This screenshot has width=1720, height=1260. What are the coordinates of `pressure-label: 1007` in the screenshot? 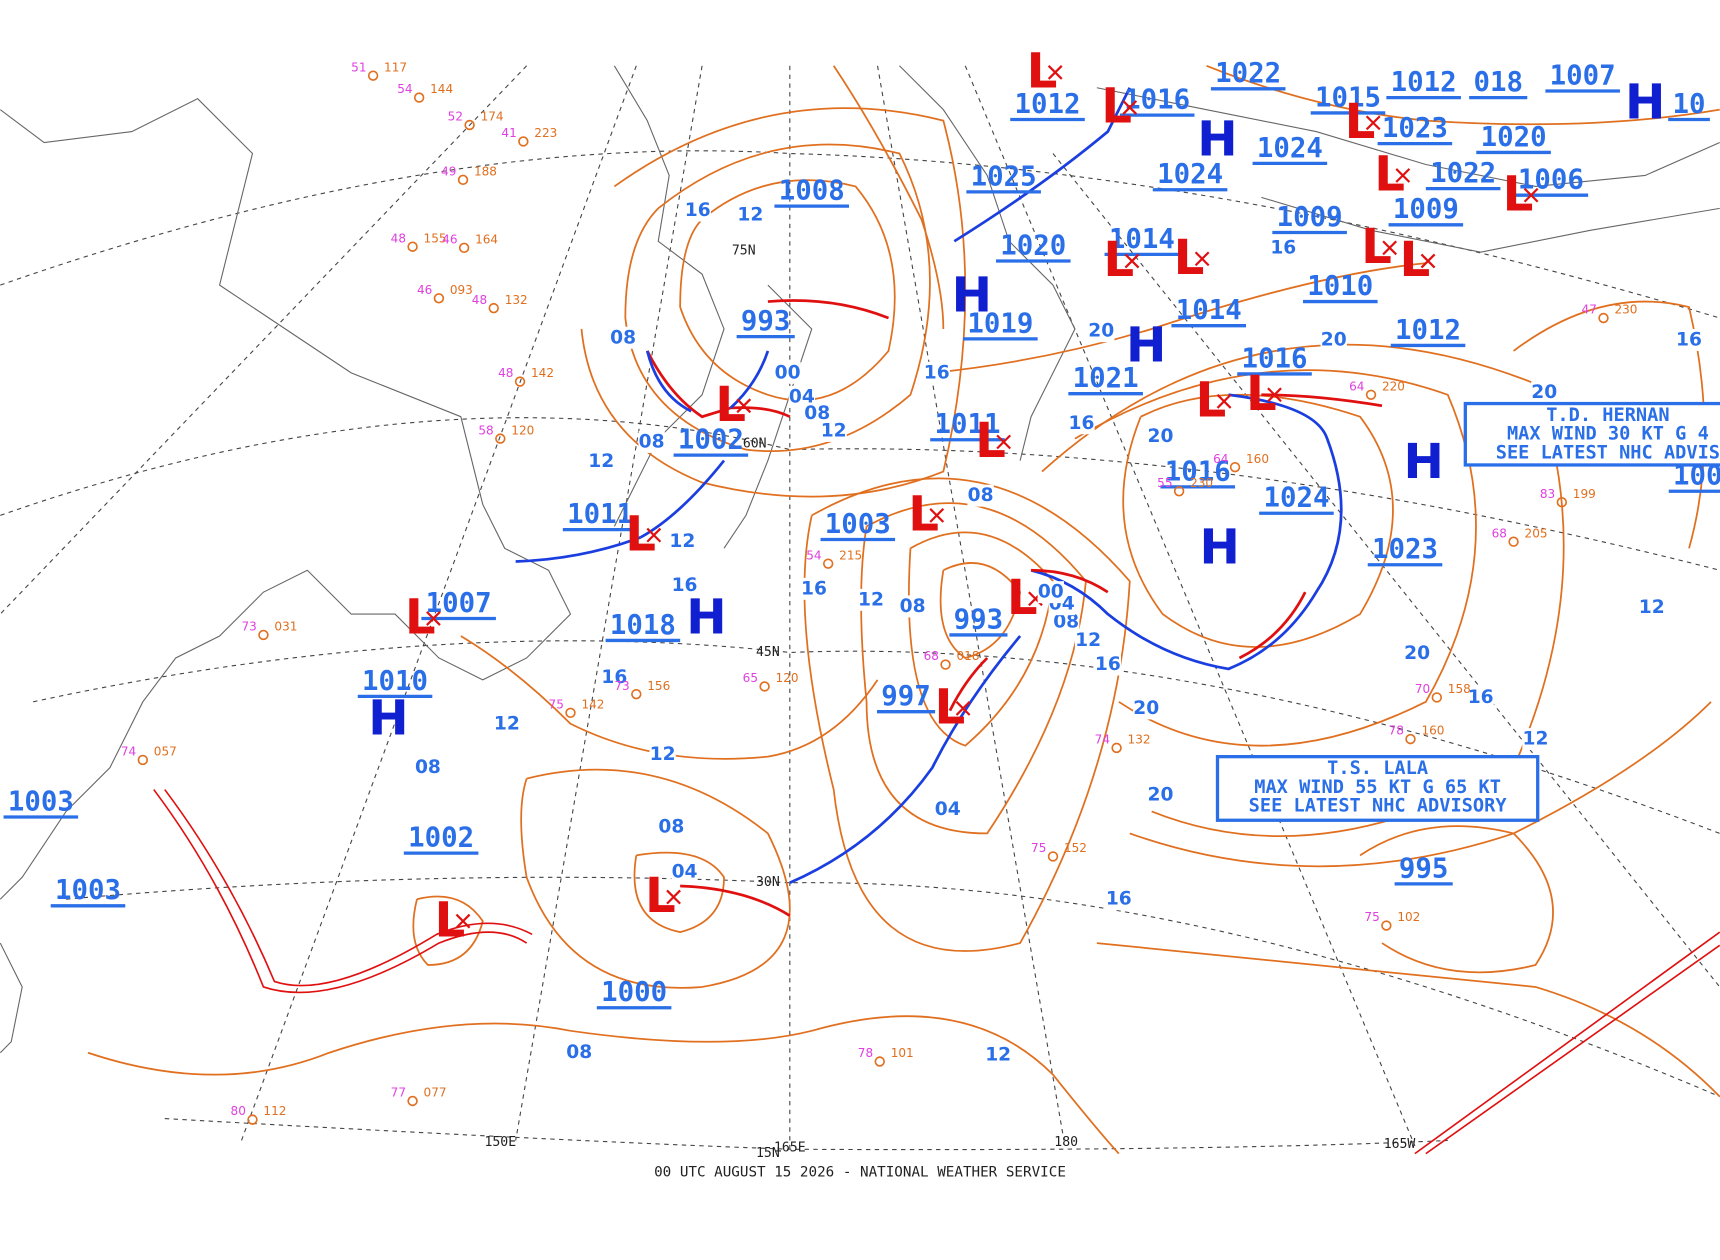 It's located at (1583, 75).